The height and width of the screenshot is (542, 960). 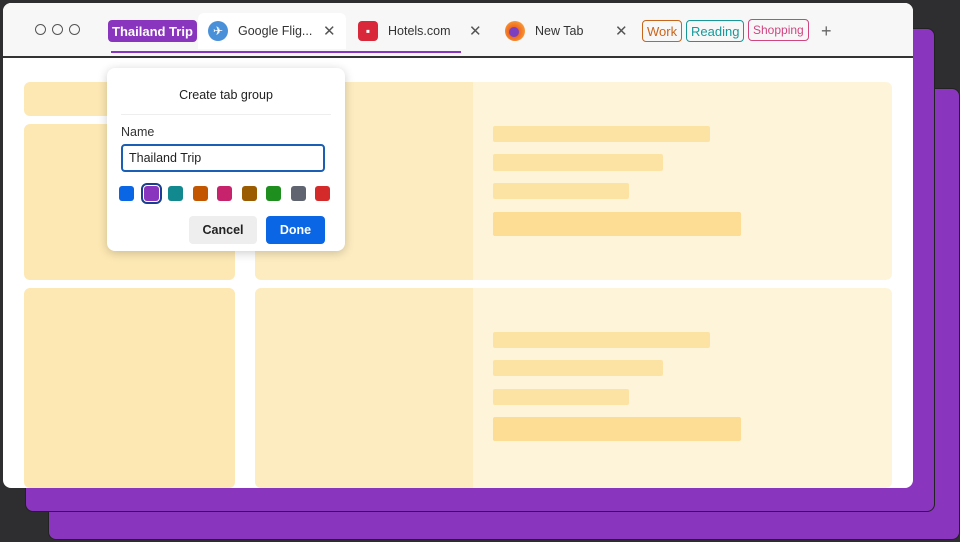 I want to click on close-window-button, so click(x=40, y=29).